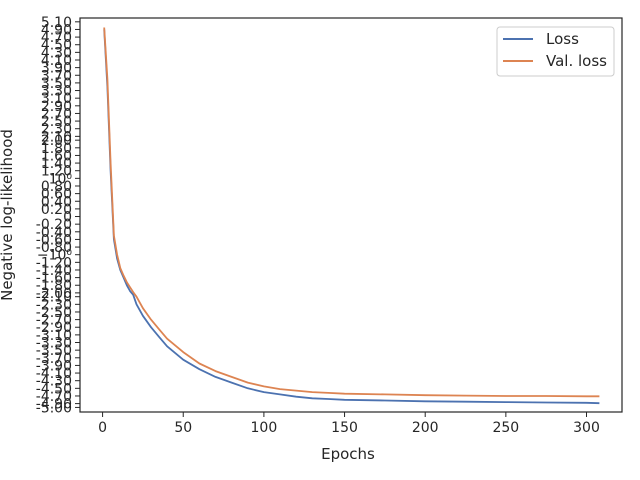  I want to click on y-tick-label: 0.80, so click(56, 187).